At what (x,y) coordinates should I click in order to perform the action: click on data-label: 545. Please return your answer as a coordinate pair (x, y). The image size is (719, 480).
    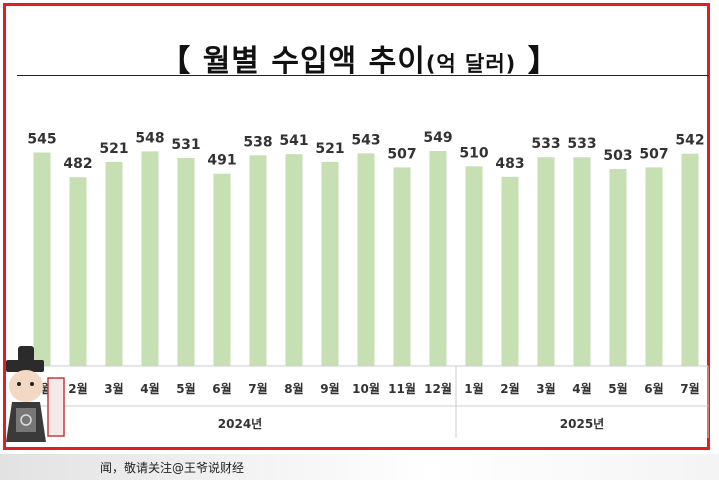
    Looking at the image, I should click on (41, 140).